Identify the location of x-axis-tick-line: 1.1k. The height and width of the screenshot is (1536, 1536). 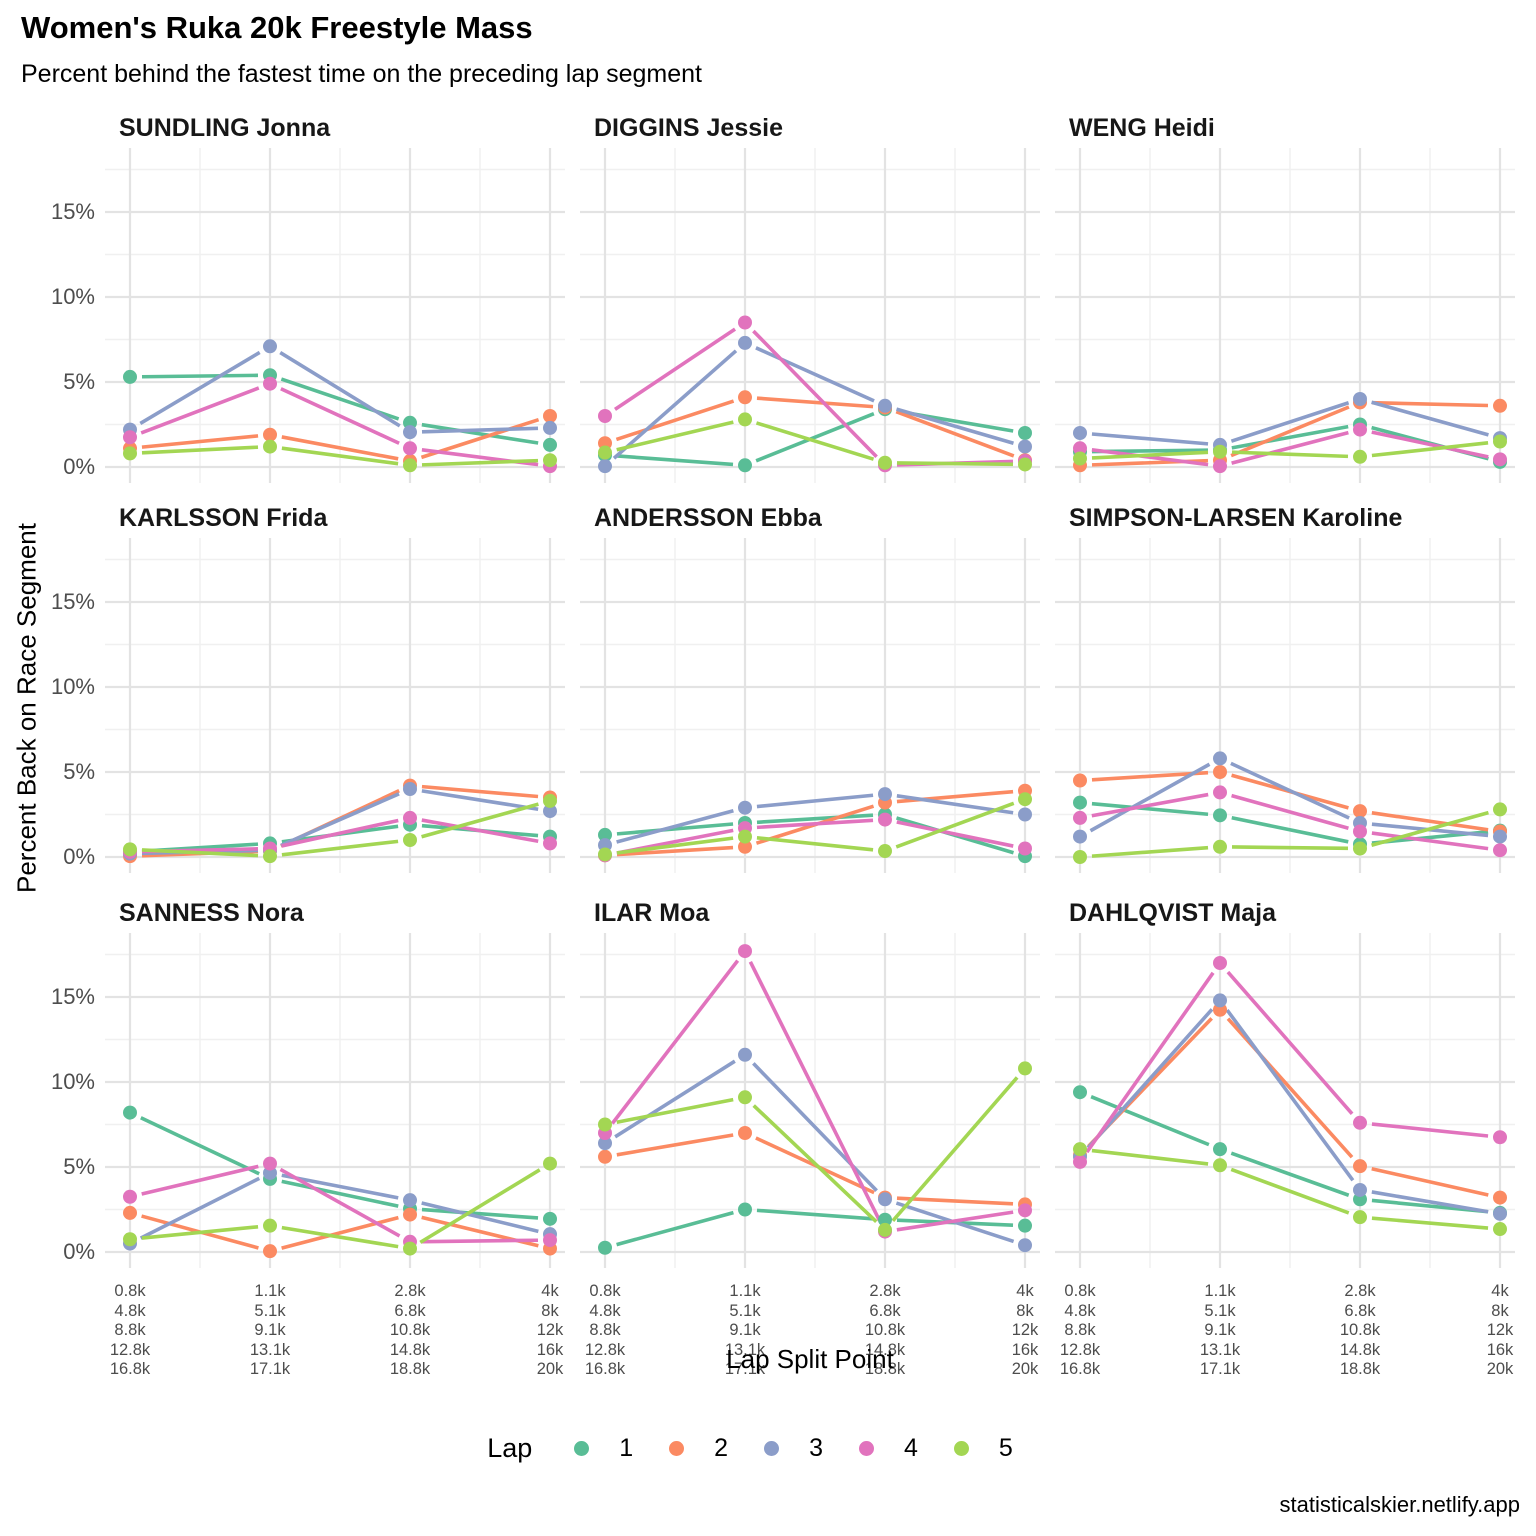
(745, 1291).